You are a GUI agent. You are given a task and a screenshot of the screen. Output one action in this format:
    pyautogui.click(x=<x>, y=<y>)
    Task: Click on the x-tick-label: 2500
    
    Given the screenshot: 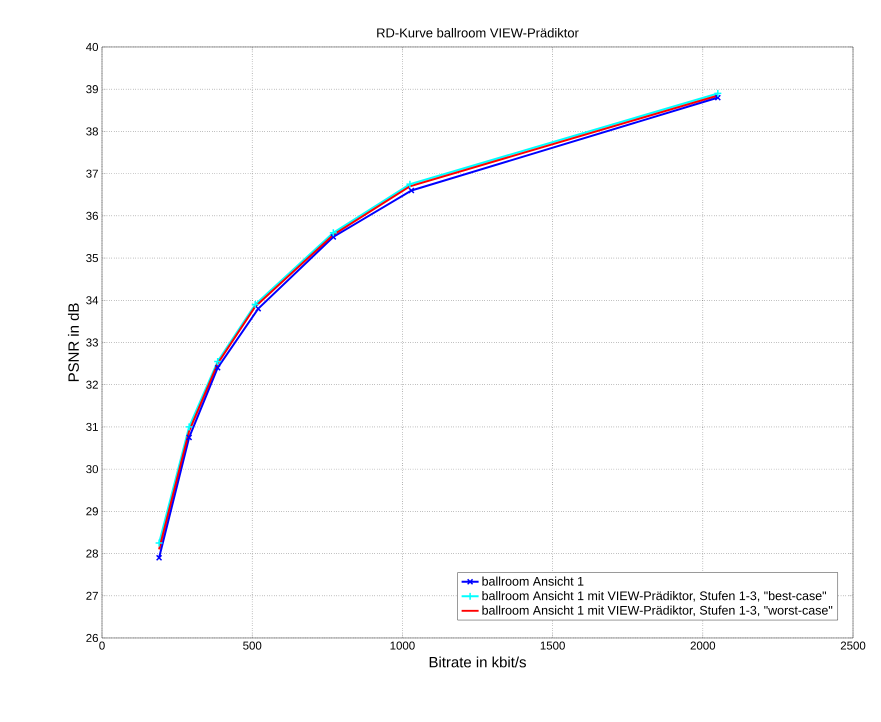 What is the action you would take?
    pyautogui.click(x=853, y=646)
    